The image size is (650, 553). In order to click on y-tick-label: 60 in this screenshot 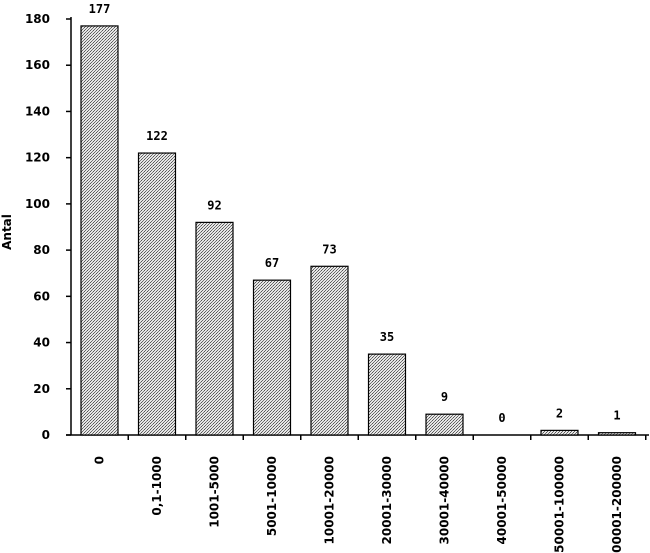, I will do `click(41, 296)`.